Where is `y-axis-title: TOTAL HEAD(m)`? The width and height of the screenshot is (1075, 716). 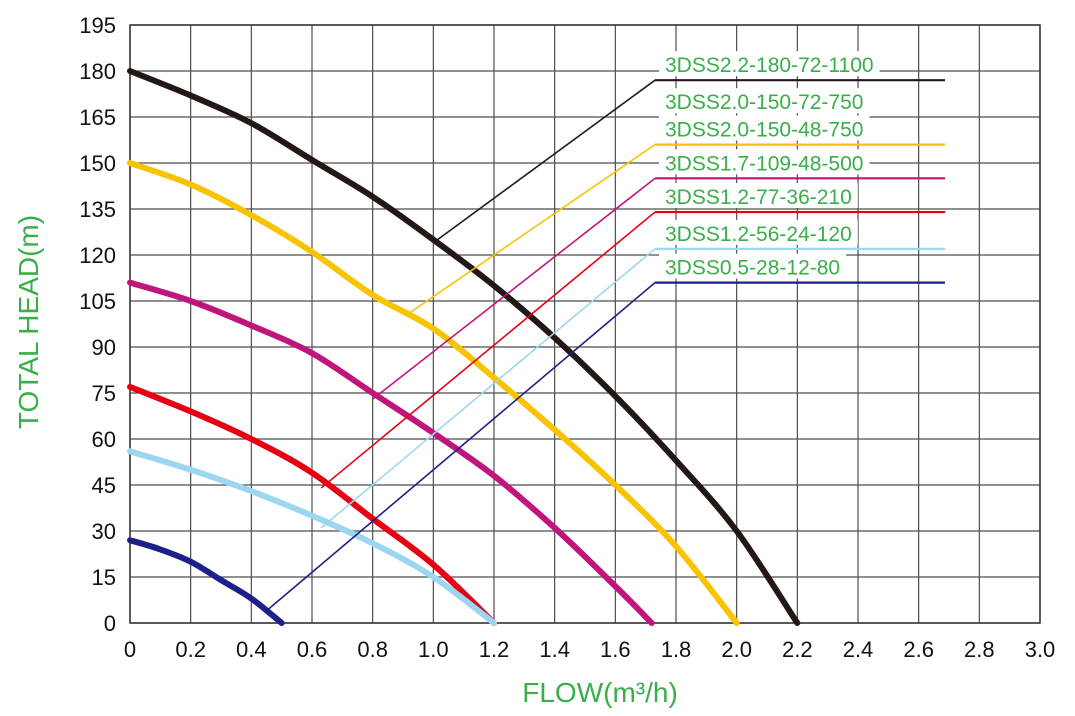
y-axis-title: TOTAL HEAD(m) is located at coordinates (28, 322).